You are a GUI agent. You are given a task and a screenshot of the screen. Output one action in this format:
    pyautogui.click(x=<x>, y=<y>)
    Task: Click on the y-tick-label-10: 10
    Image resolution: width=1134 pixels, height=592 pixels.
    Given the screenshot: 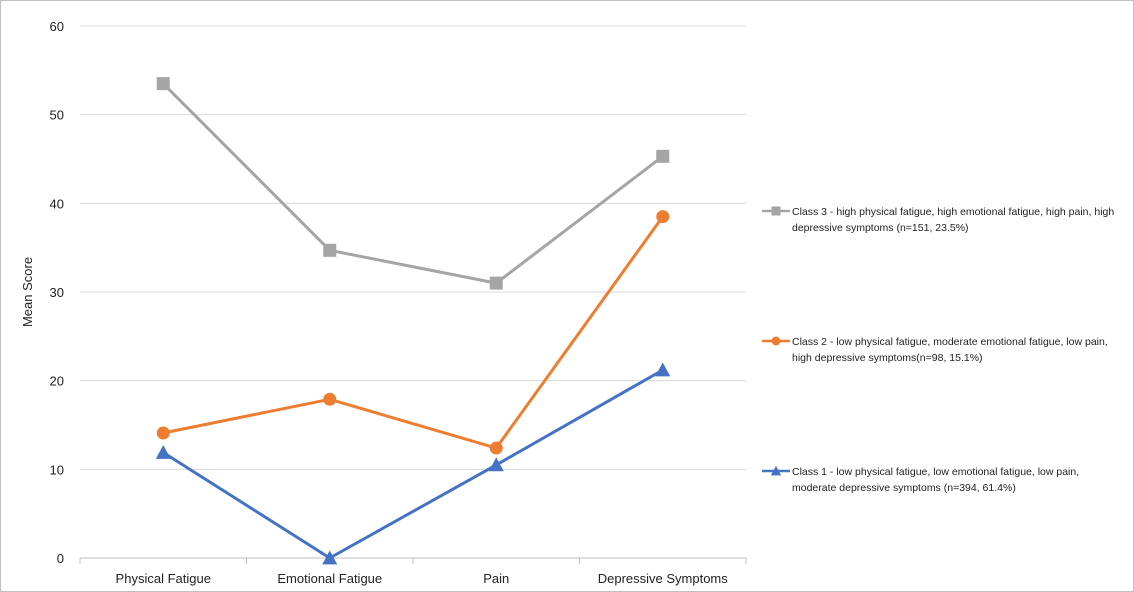 What is the action you would take?
    pyautogui.click(x=57, y=469)
    